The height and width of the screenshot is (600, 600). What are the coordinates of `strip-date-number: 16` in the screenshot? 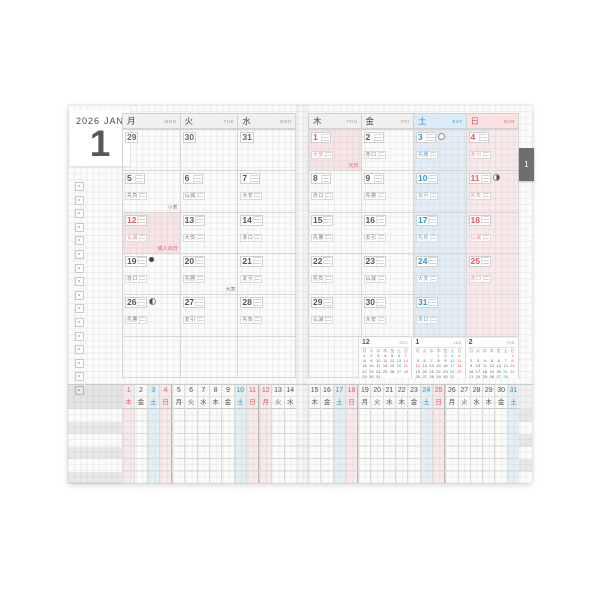 It's located at (327, 391).